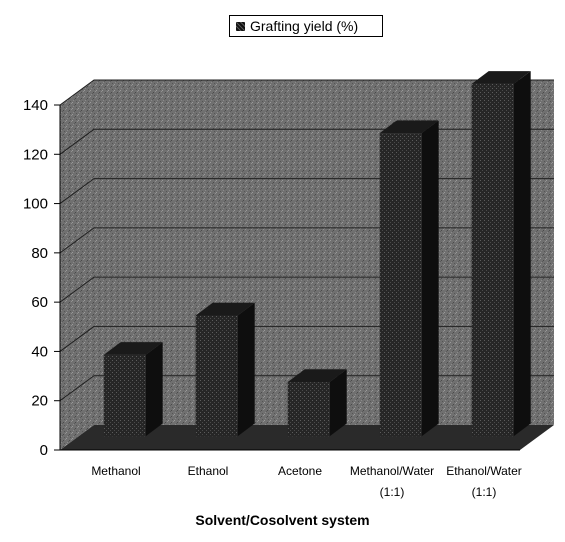 Image resolution: width=565 pixels, height=542 pixels. What do you see at coordinates (240, 26) in the screenshot?
I see `legend-swatch` at bounding box center [240, 26].